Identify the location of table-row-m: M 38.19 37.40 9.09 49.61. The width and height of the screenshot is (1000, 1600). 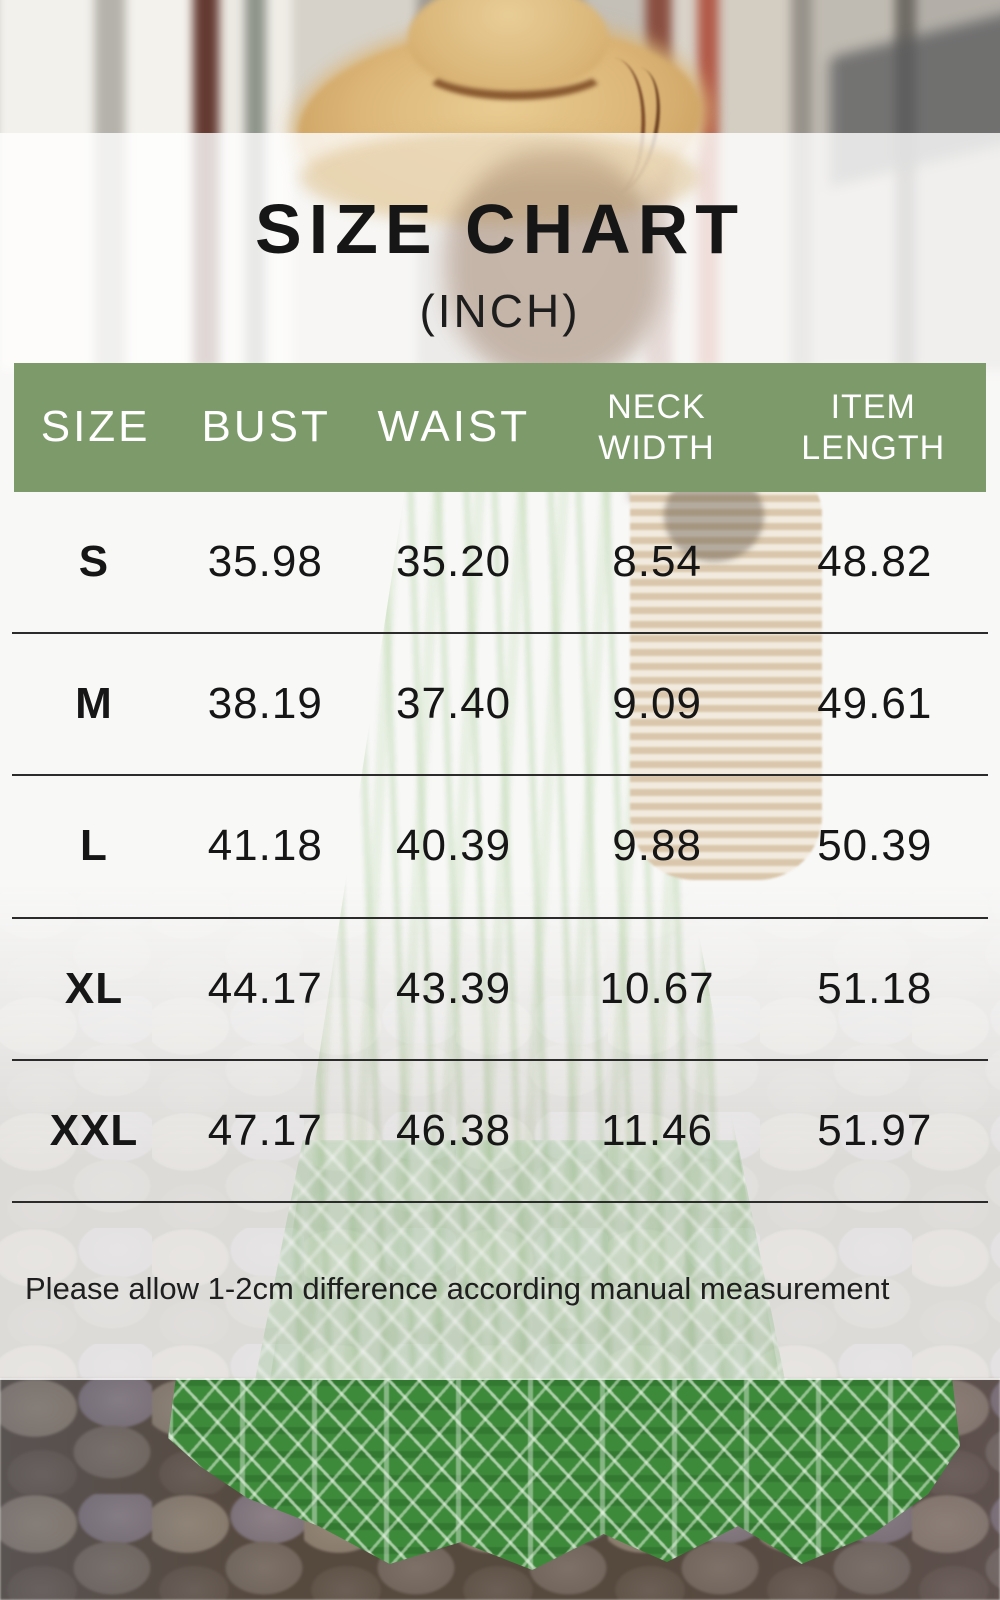
(500, 705).